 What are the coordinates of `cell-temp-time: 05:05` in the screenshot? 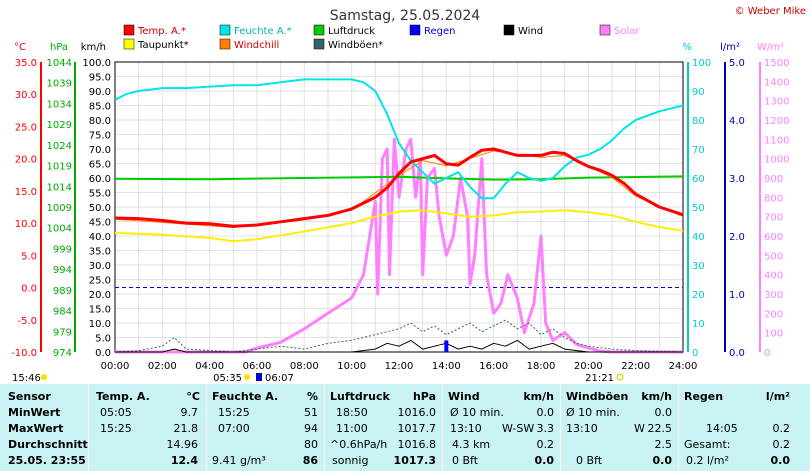 It's located at (116, 412).